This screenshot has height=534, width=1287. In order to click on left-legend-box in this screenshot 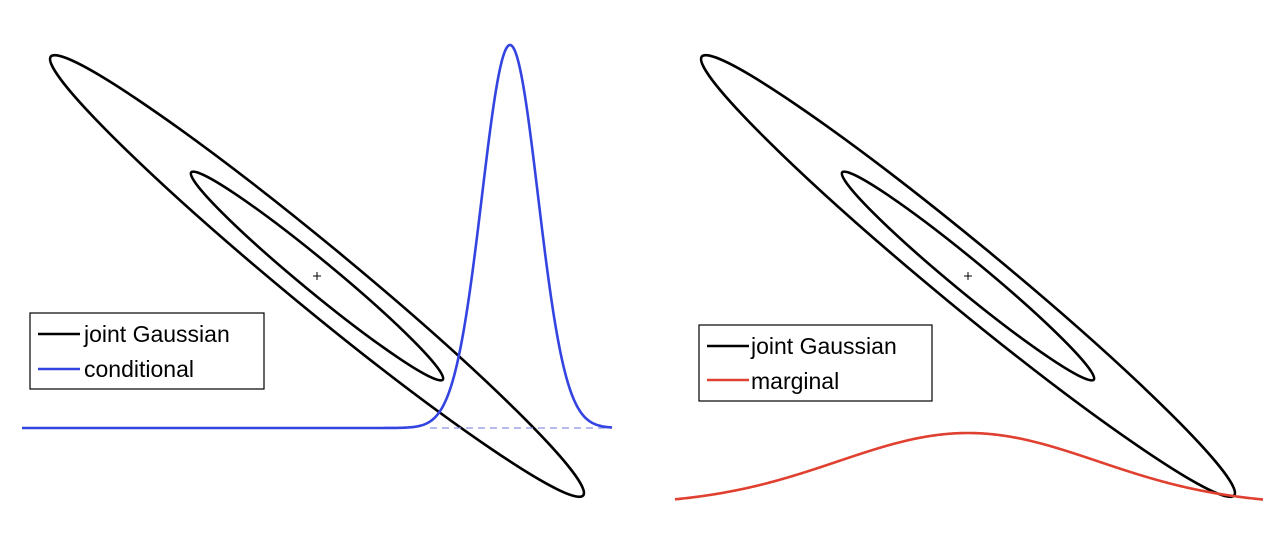, I will do `click(147, 351)`.